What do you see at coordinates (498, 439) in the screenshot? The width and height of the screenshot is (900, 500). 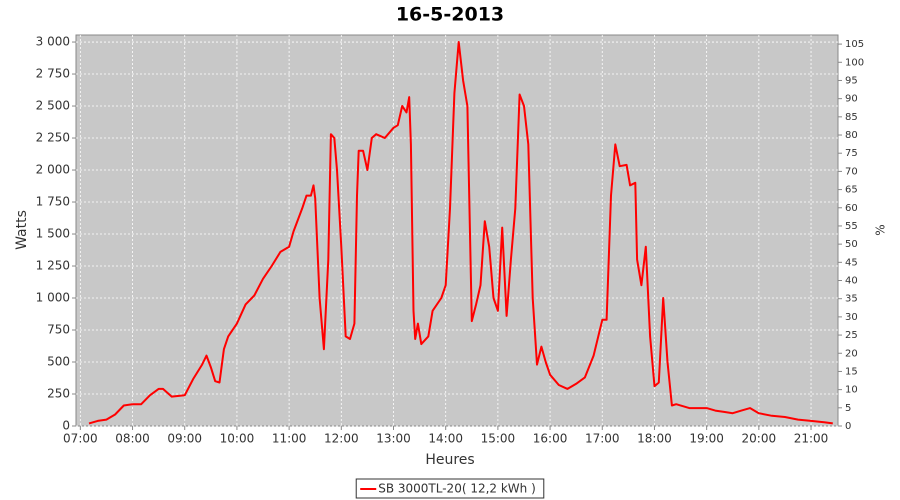 I see `x-tick-label: 15:00` at bounding box center [498, 439].